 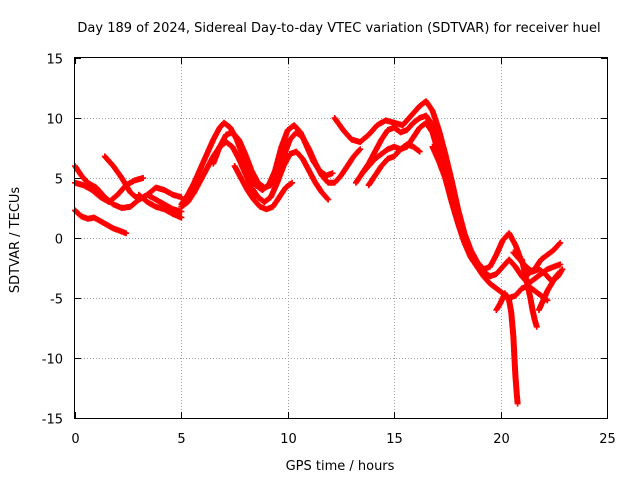 What do you see at coordinates (181, 439) in the screenshot?
I see `x-tick-label: 5` at bounding box center [181, 439].